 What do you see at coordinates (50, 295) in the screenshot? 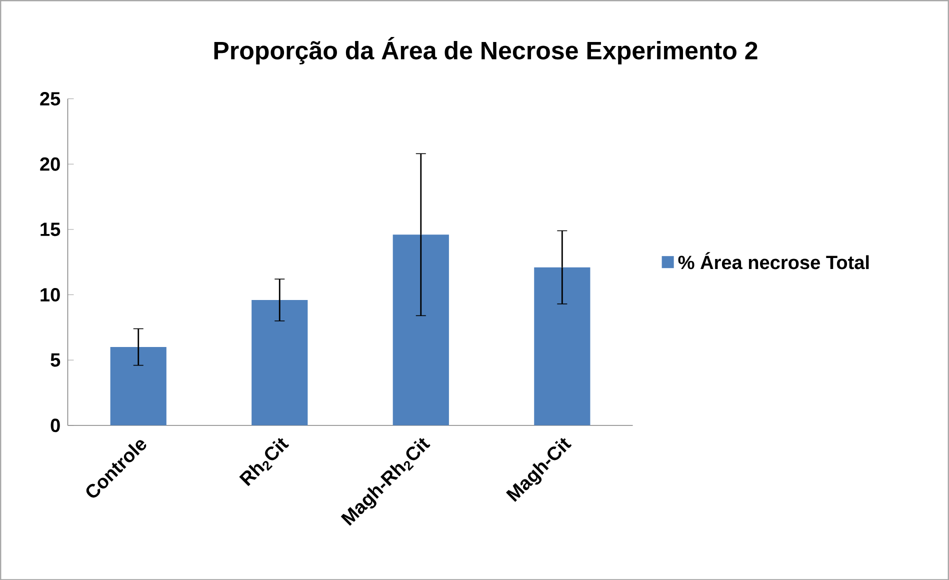
I see `y-tick-label: 10` at bounding box center [50, 295].